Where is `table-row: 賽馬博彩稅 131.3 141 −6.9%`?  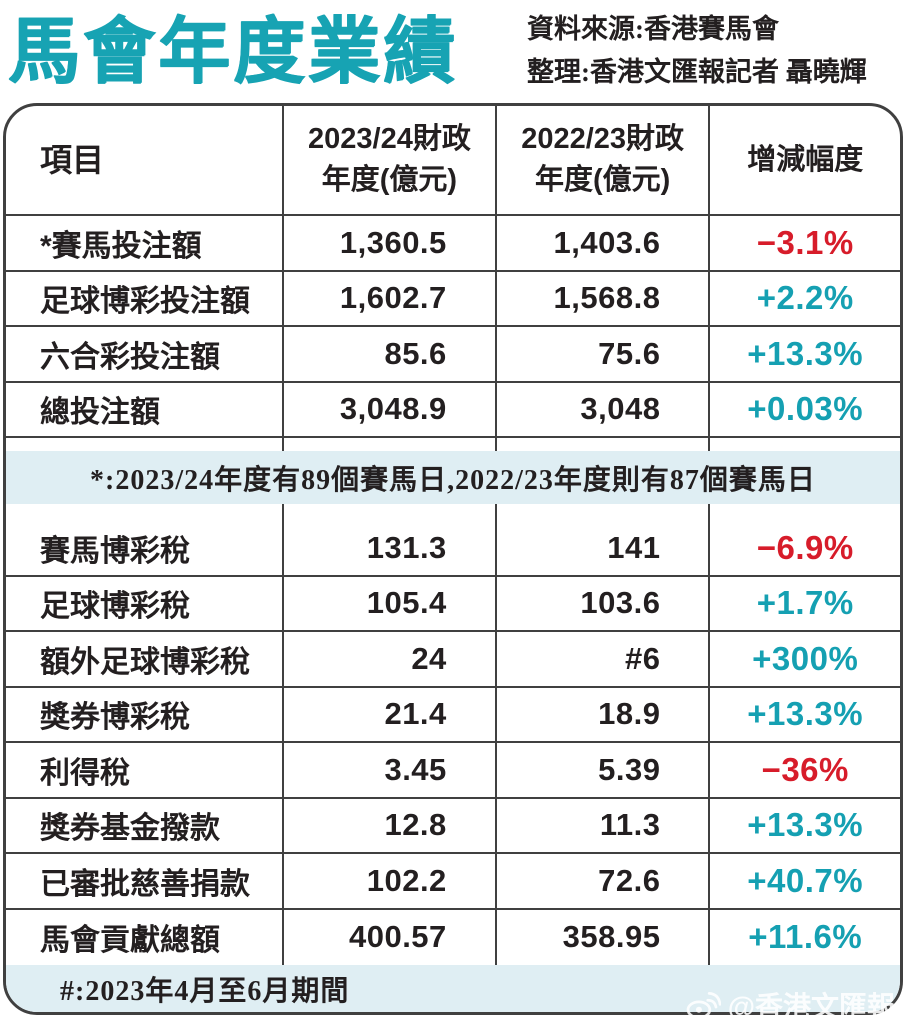 table-row: 賽馬博彩稅 131.3 141 −6.9% is located at coordinates (453, 549).